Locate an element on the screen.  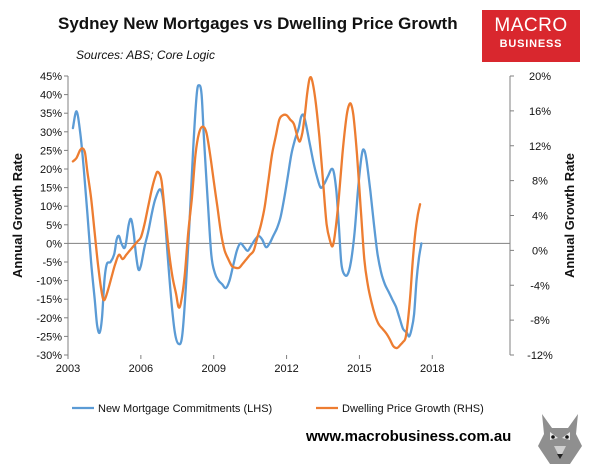
wolf-icon is located at coordinates (560, 439).